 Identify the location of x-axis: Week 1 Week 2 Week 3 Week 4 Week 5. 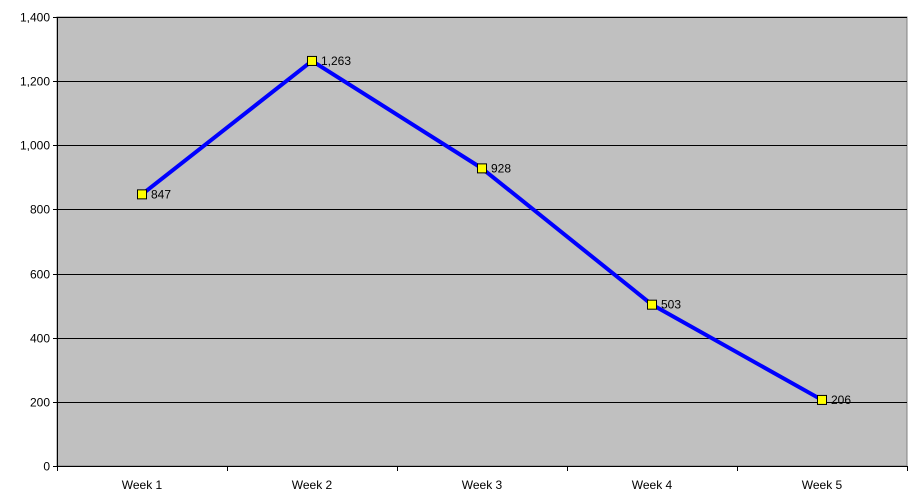
(482, 479).